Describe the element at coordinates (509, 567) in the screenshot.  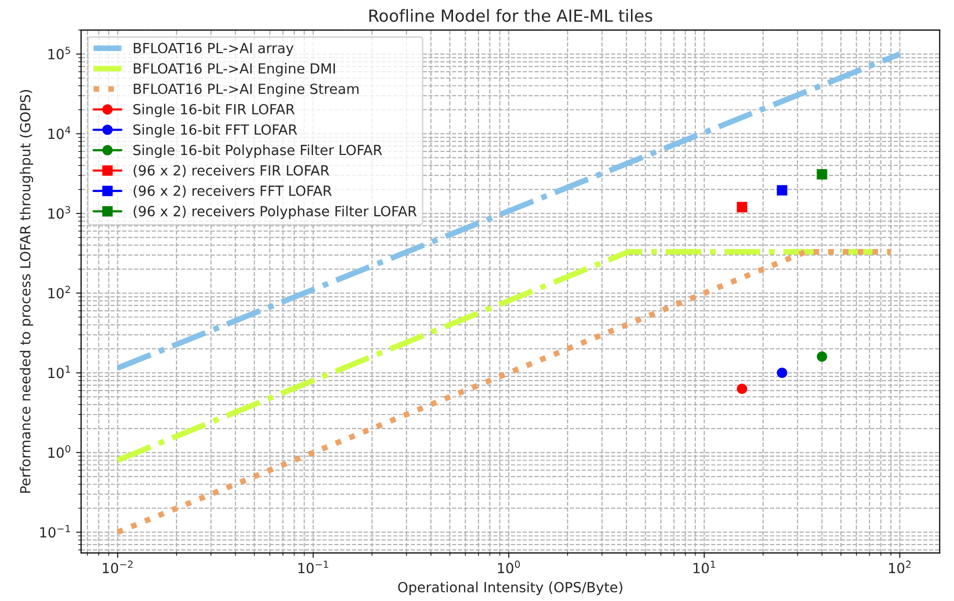
I see `x-tick-label: 10$^{0}$` at that location.